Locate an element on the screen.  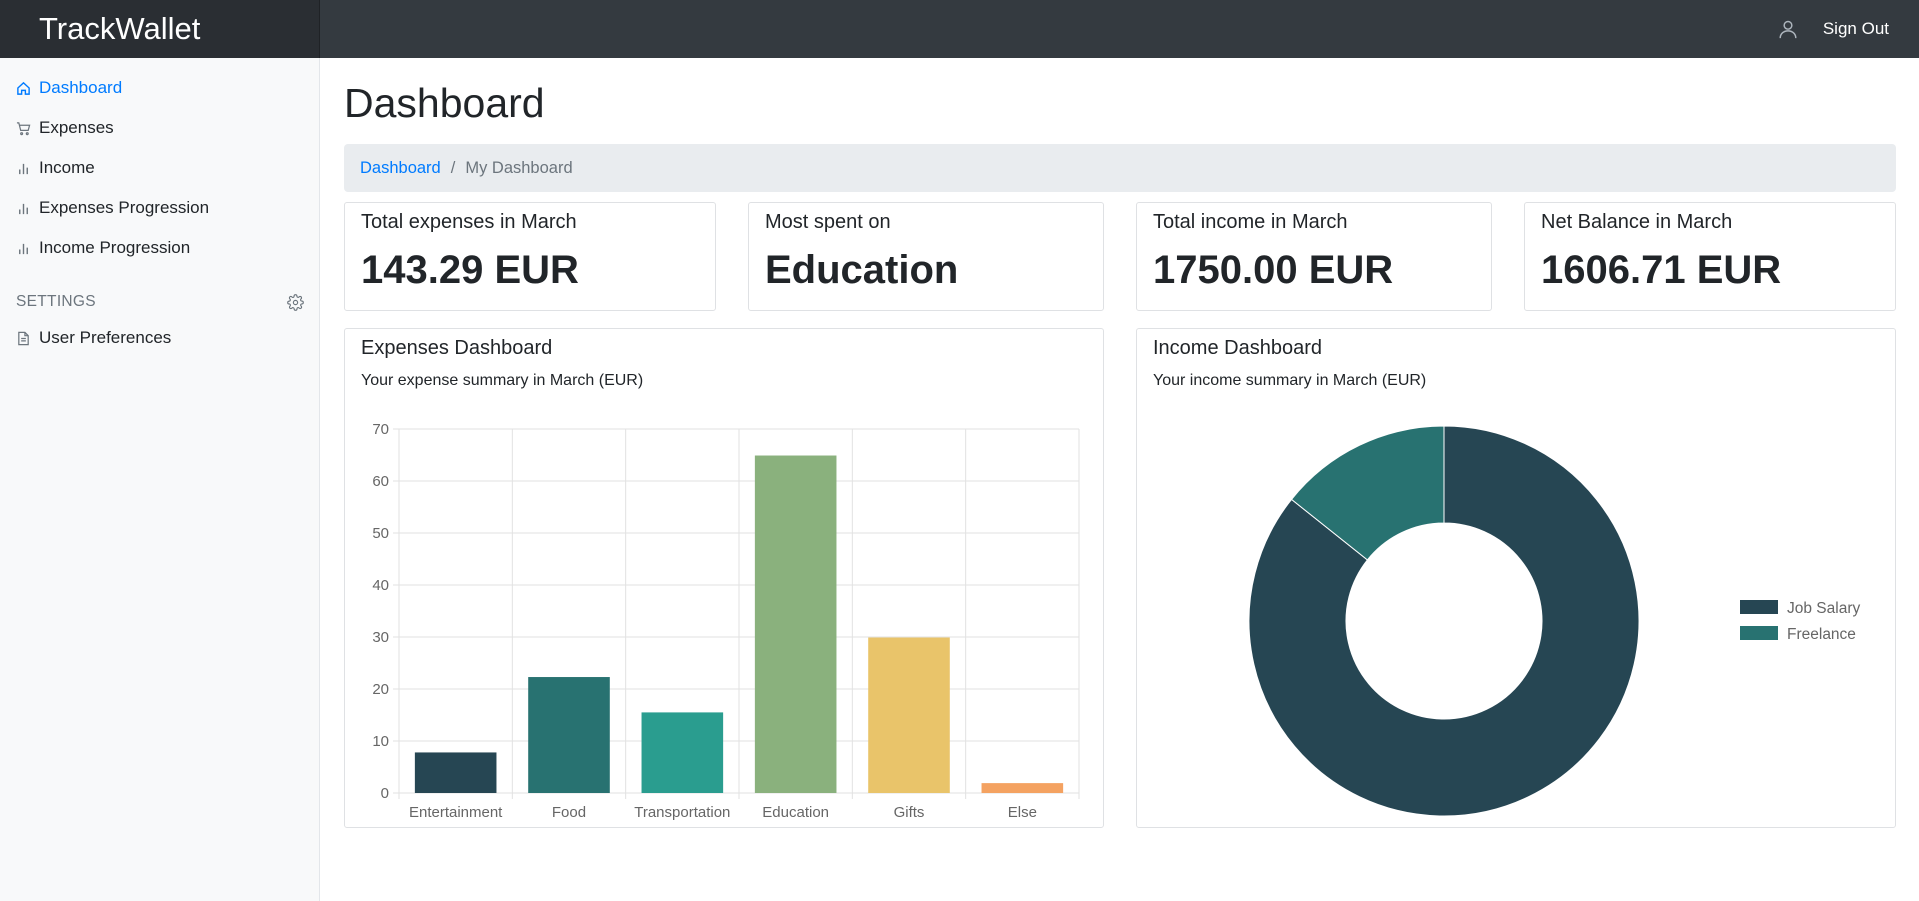
bar-transportation is located at coordinates (682, 752).